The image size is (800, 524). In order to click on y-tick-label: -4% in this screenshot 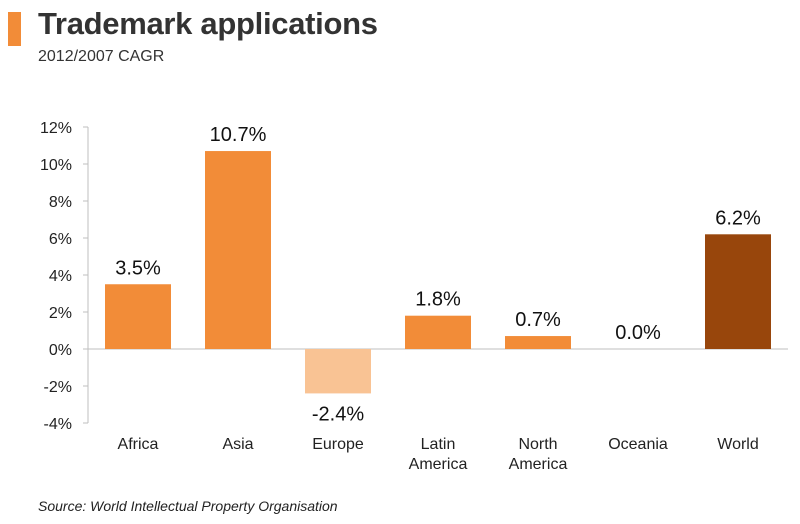, I will do `click(58, 424)`.